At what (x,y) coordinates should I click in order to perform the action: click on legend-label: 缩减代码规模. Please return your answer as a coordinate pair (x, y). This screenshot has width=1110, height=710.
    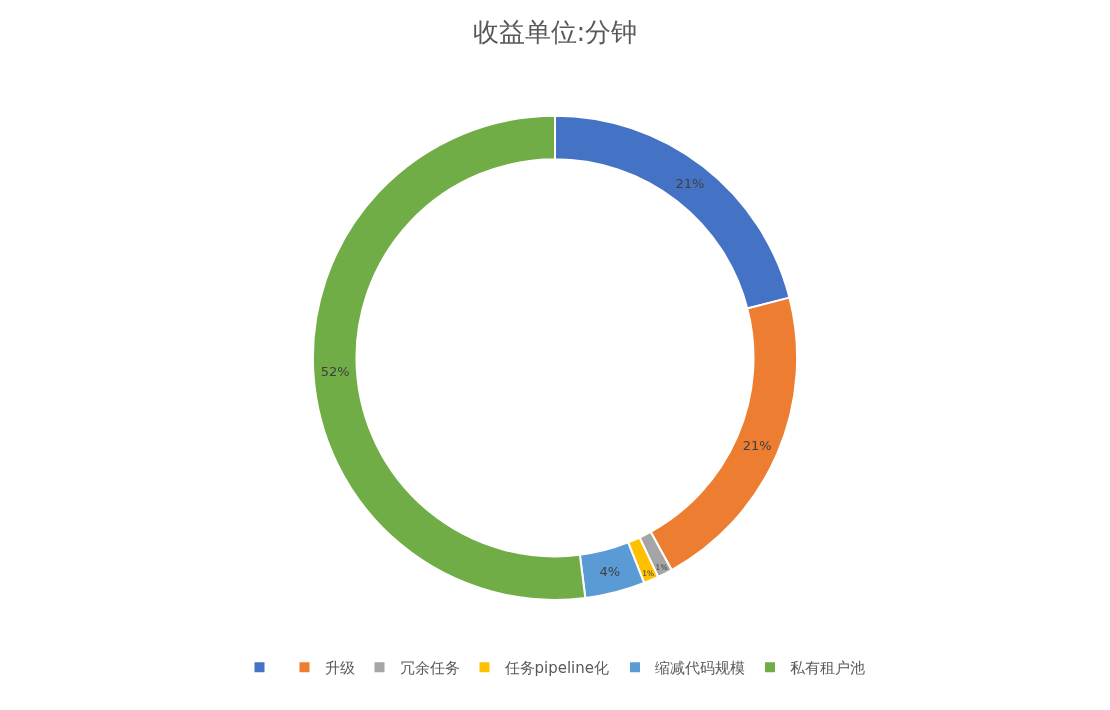
    Looking at the image, I should click on (700, 668).